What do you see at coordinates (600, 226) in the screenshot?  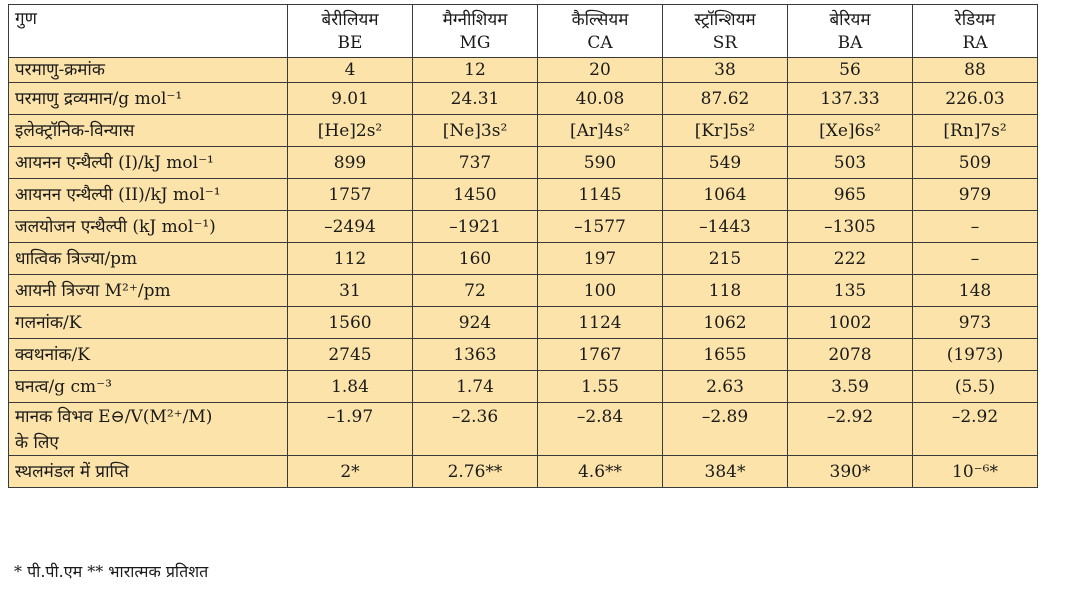 I see `table-cell: –1577` at bounding box center [600, 226].